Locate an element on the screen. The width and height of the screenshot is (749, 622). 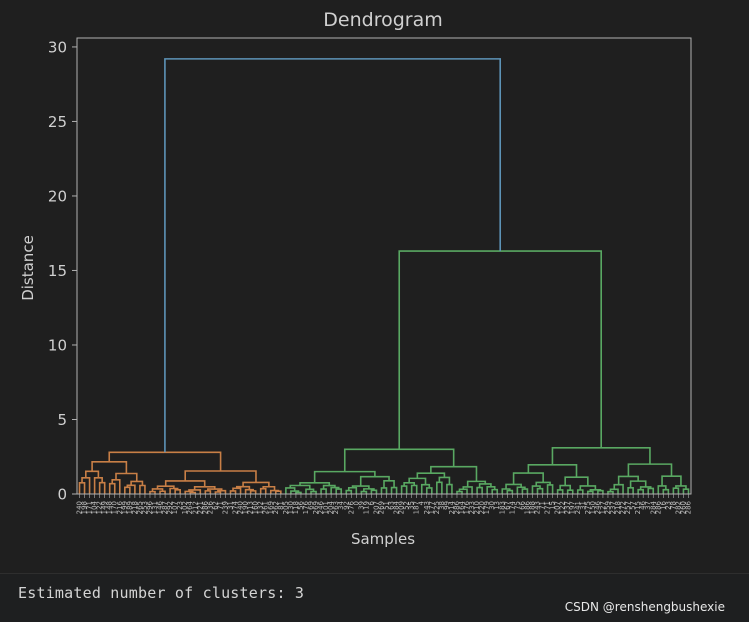
x-tick-label: 99 is located at coordinates (447, 505).